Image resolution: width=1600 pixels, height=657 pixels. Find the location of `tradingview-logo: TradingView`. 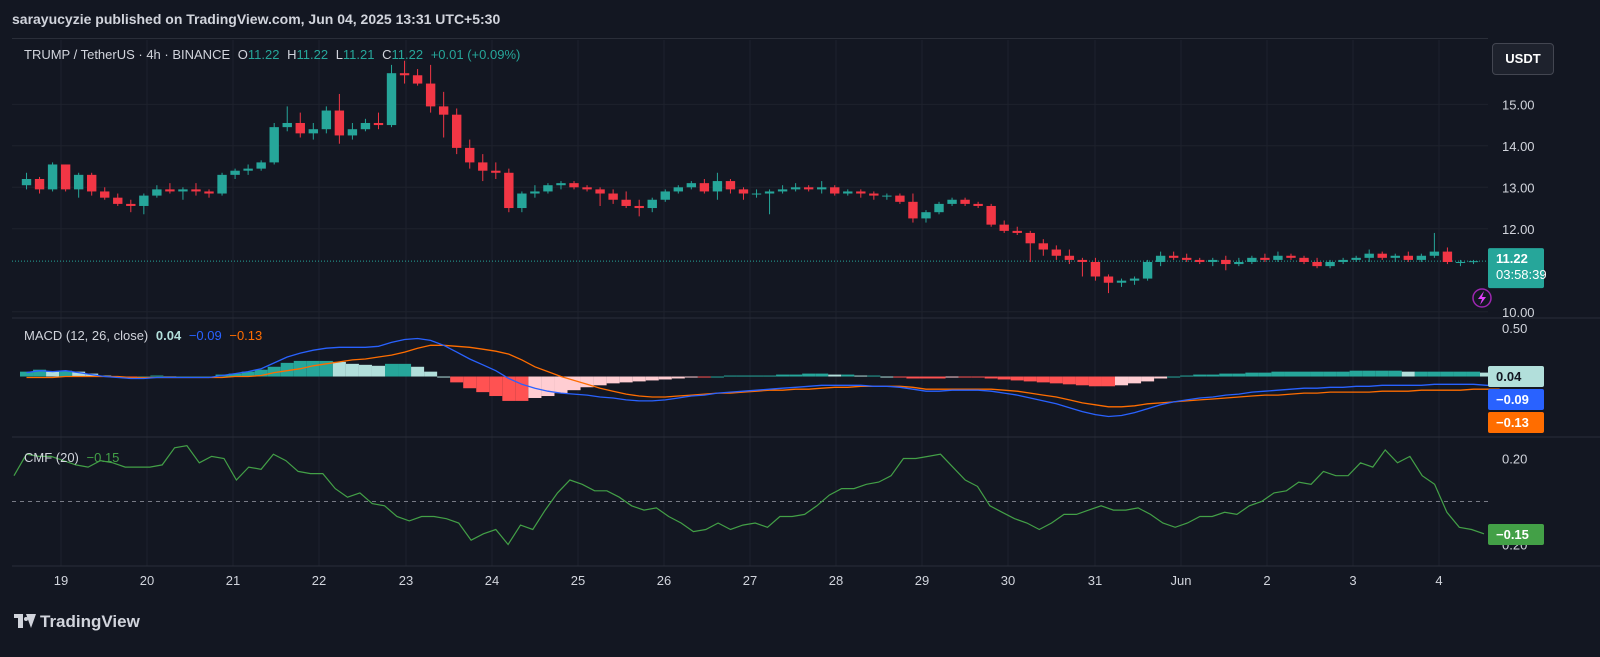

tradingview-logo: TradingView is located at coordinates (77, 622).